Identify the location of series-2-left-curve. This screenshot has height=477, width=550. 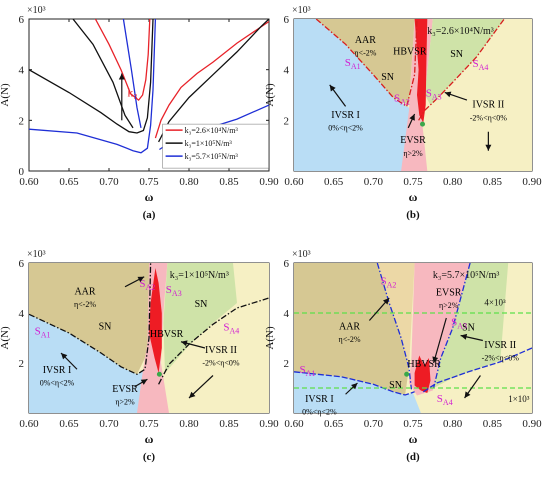
(93, 86).